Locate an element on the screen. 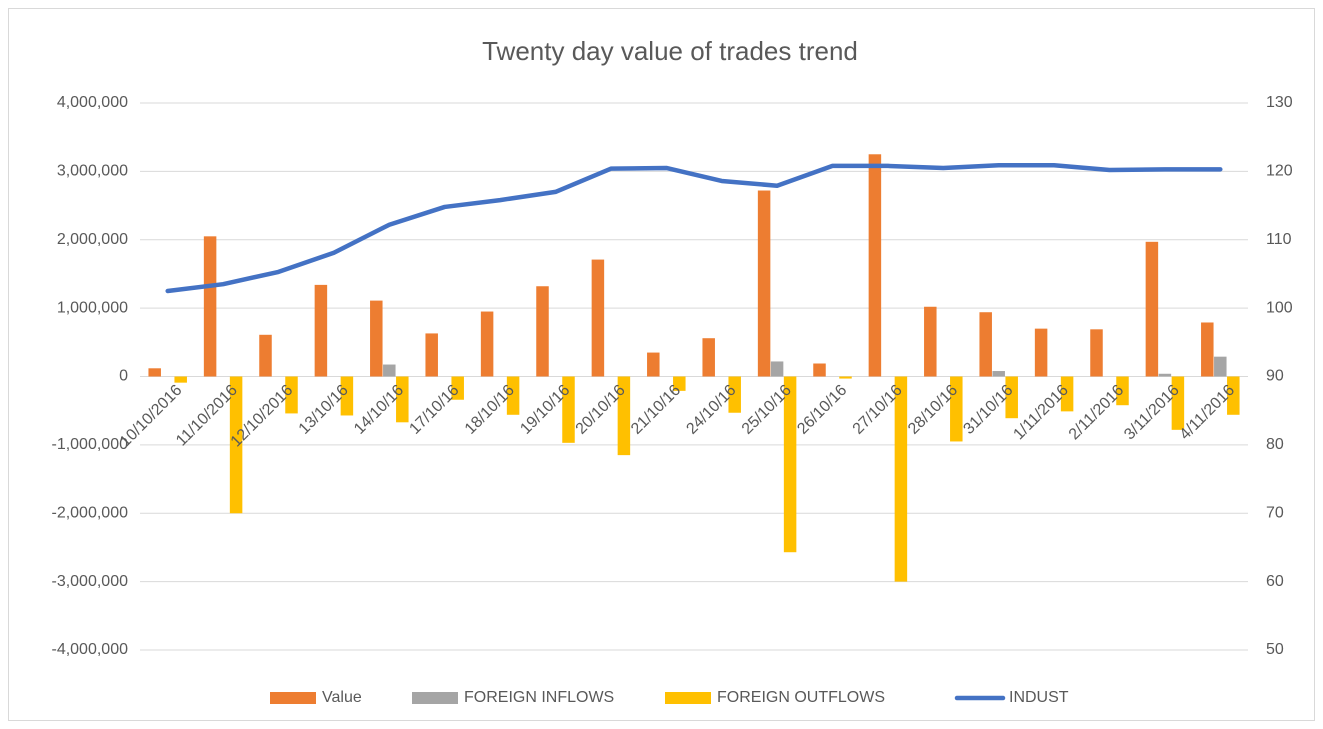  y-tick-label: -2,000,000 is located at coordinates (89, 512).